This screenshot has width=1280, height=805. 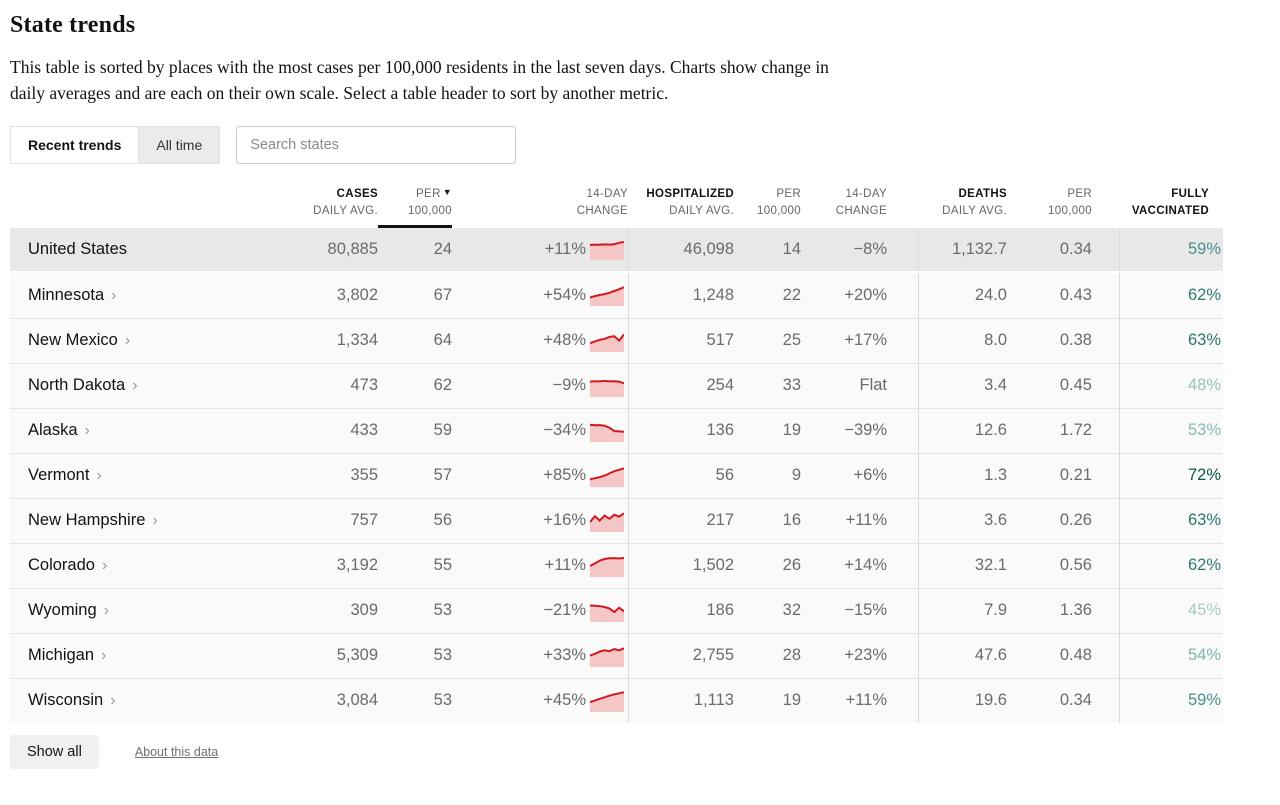 I want to click on header-cases-14day-change: 14-DAY CHANGE, so click(x=602, y=202).